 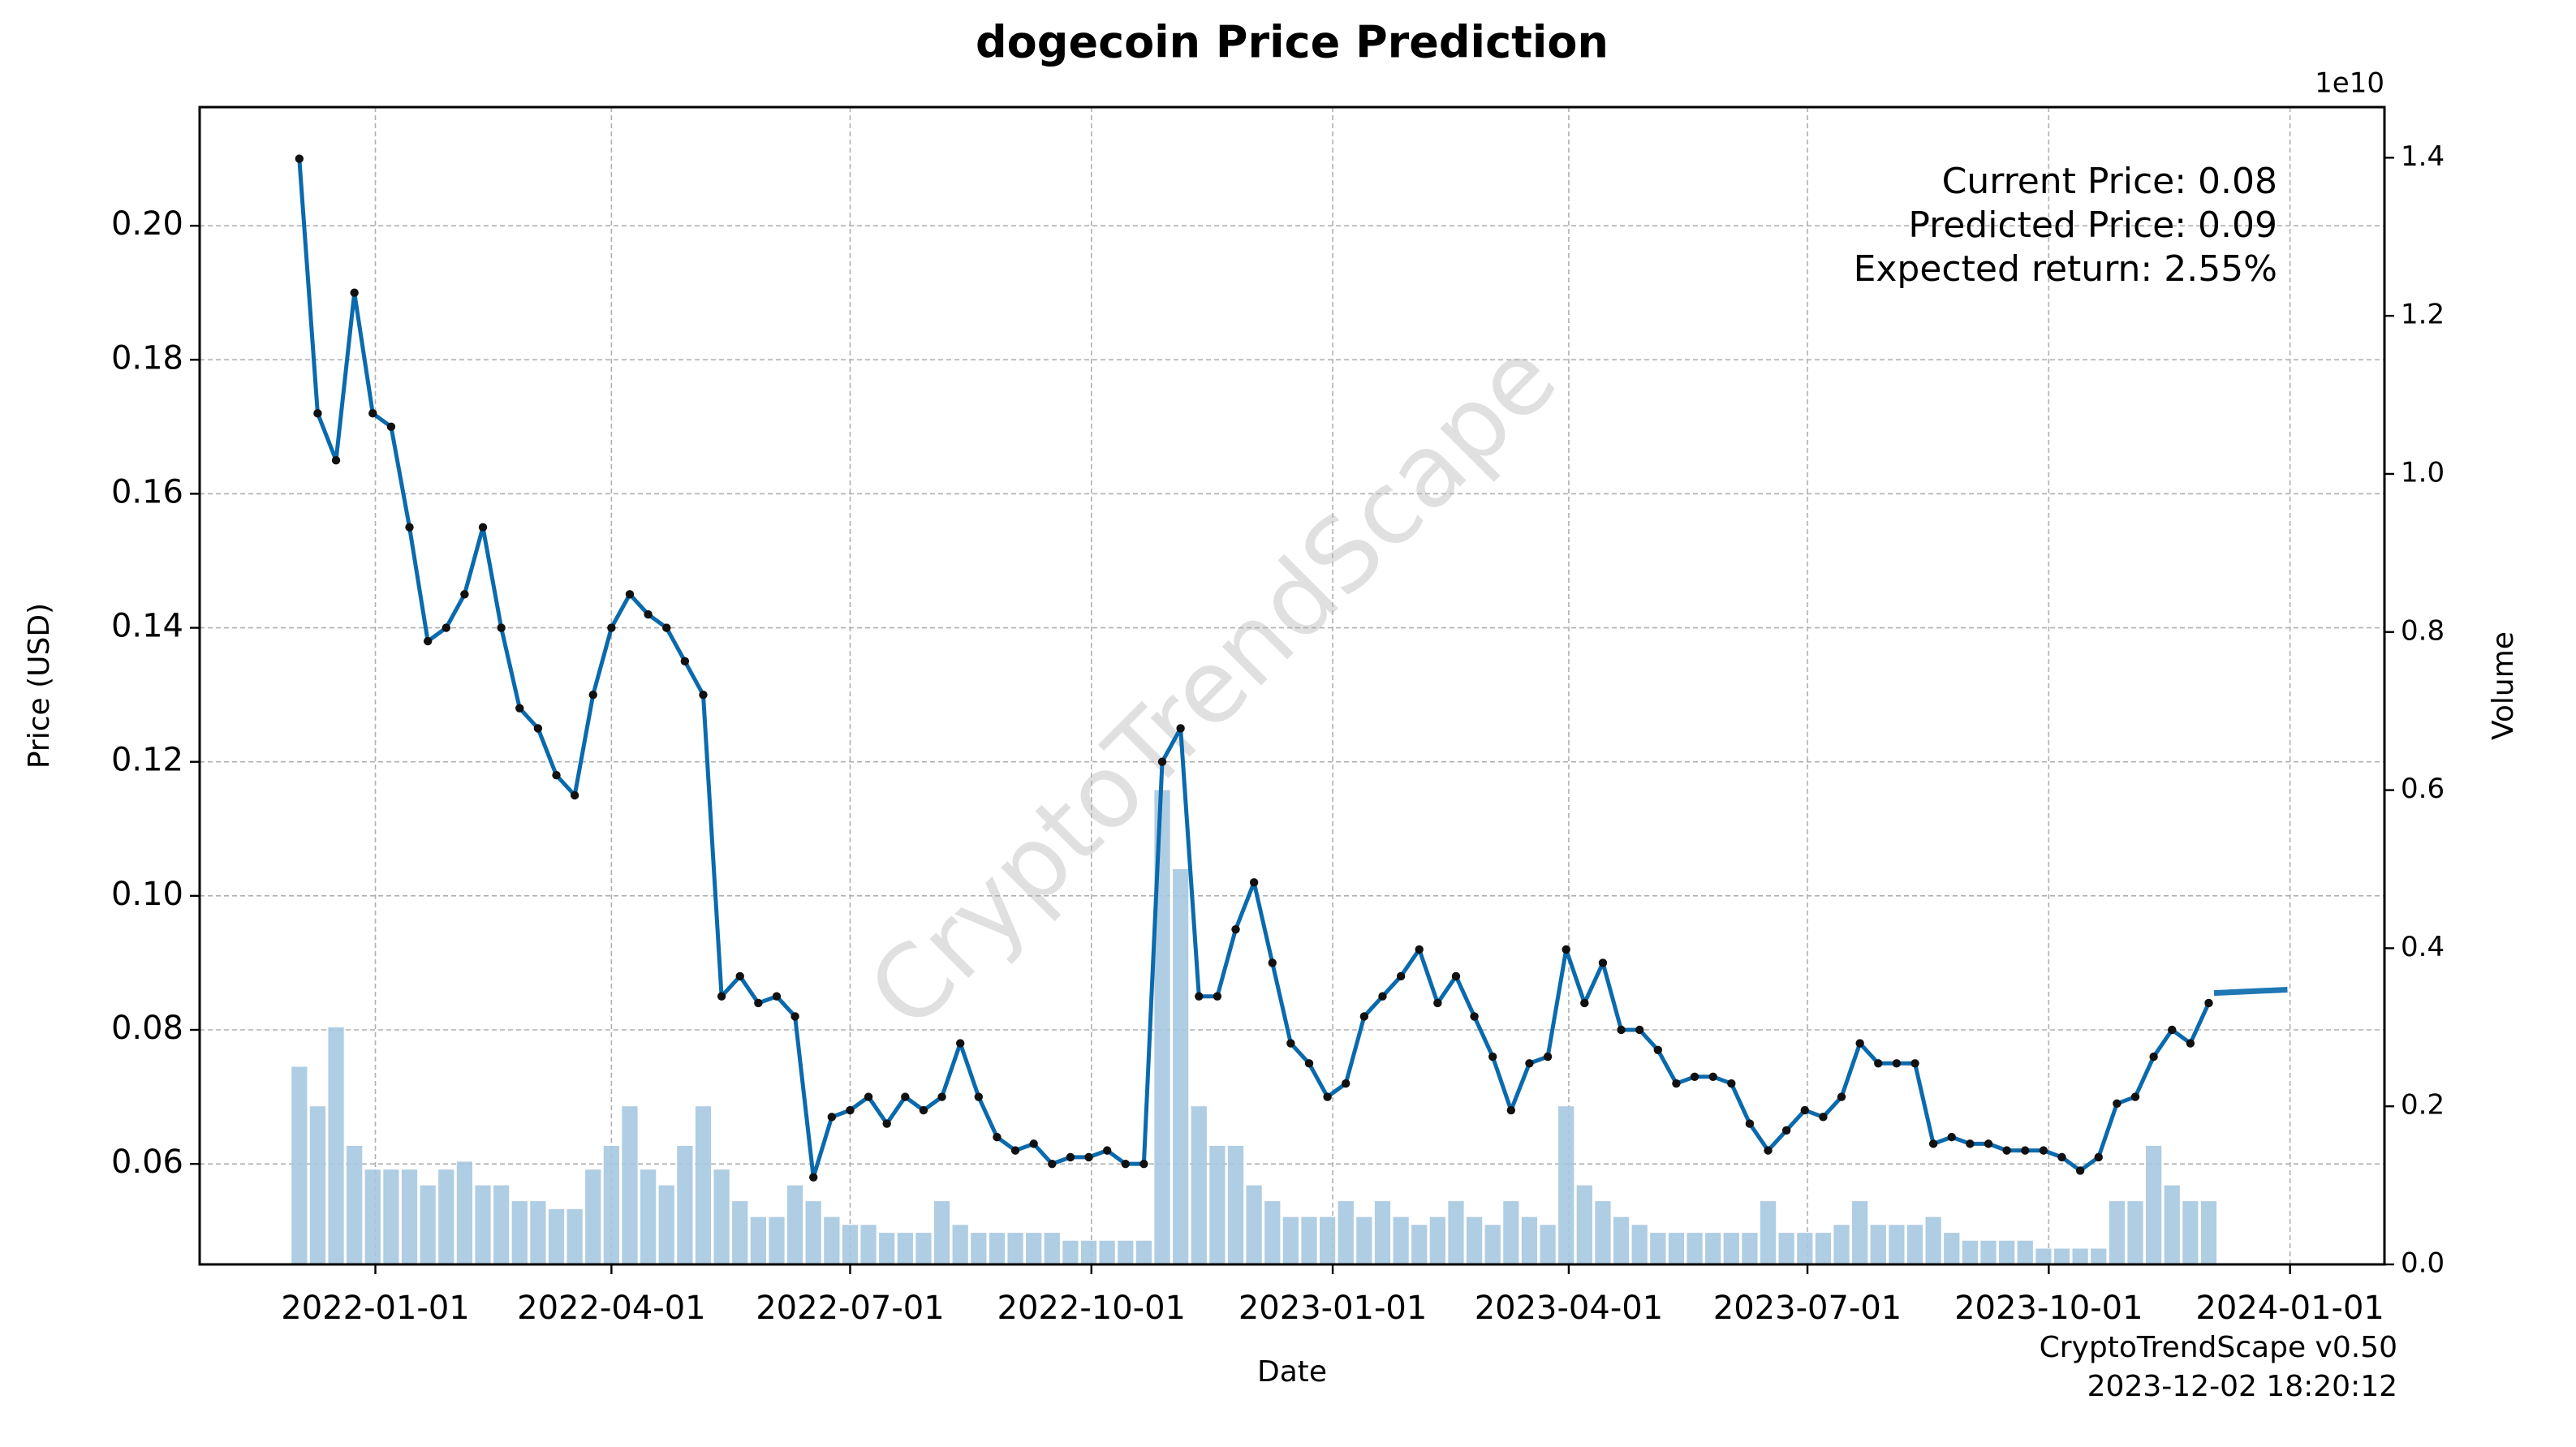 I want to click on y2-tick-label: 0.6, so click(x=2423, y=789).